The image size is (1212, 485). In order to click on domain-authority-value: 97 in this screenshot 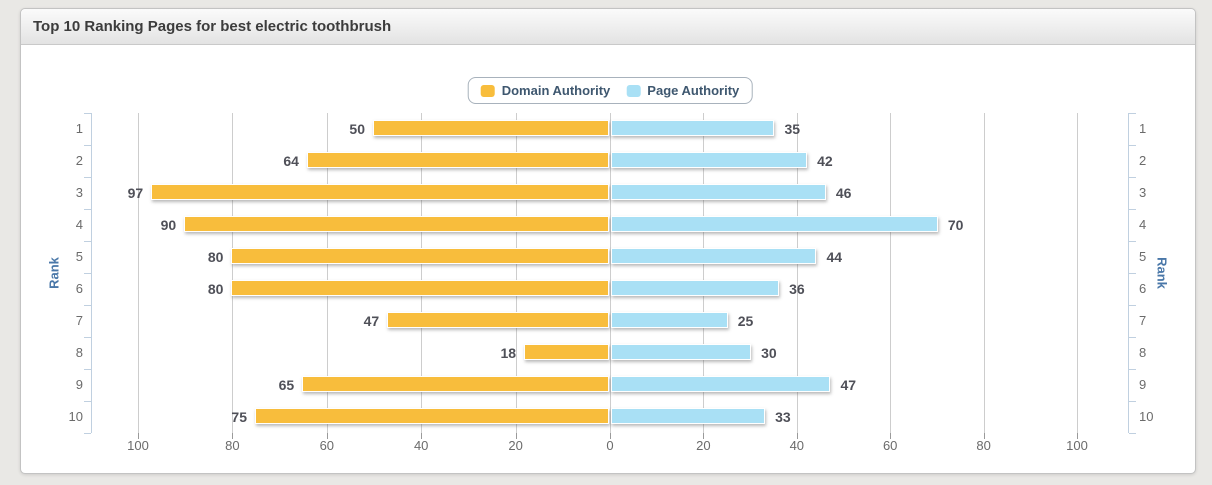, I will do `click(135, 193)`.